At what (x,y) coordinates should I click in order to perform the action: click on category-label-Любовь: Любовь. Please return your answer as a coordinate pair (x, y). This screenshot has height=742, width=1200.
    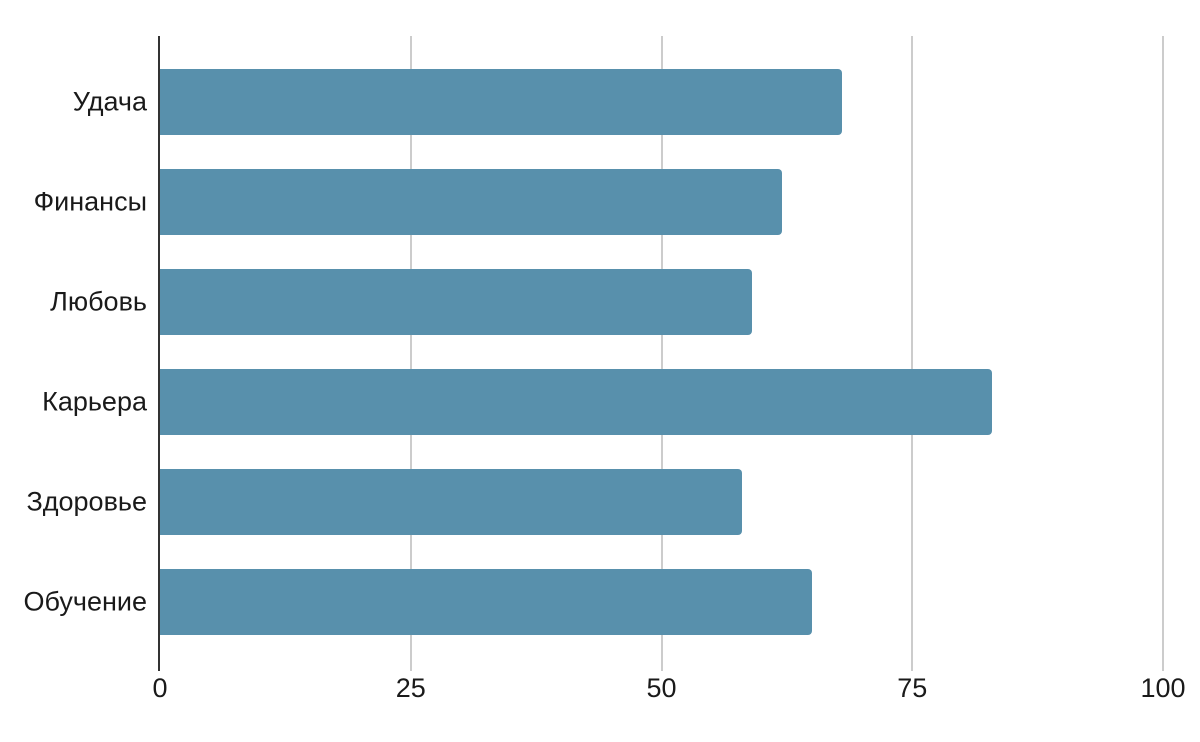
    Looking at the image, I should click on (98, 301).